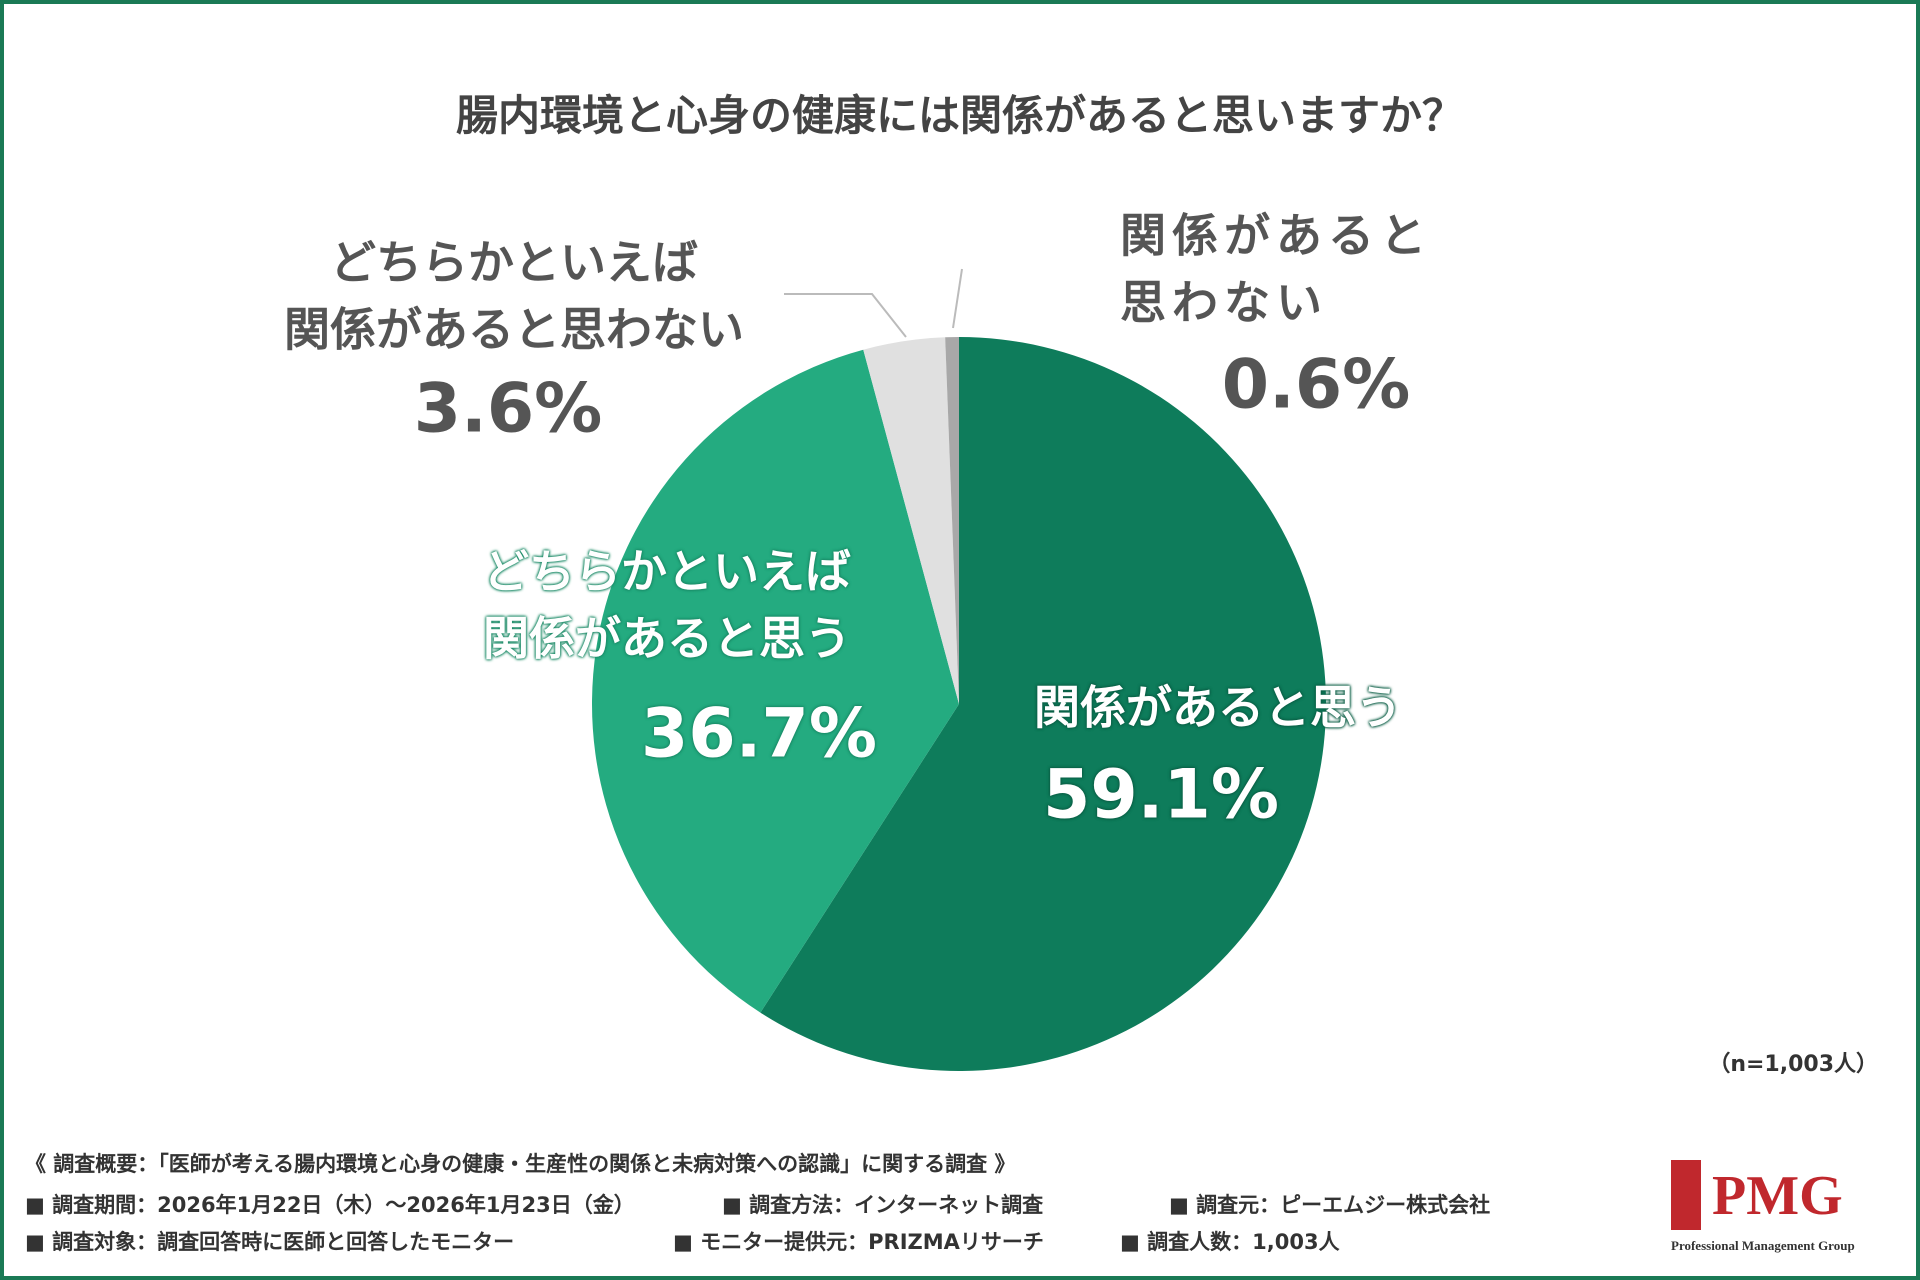  I want to click on logo: PMG, so click(1777, 1196).